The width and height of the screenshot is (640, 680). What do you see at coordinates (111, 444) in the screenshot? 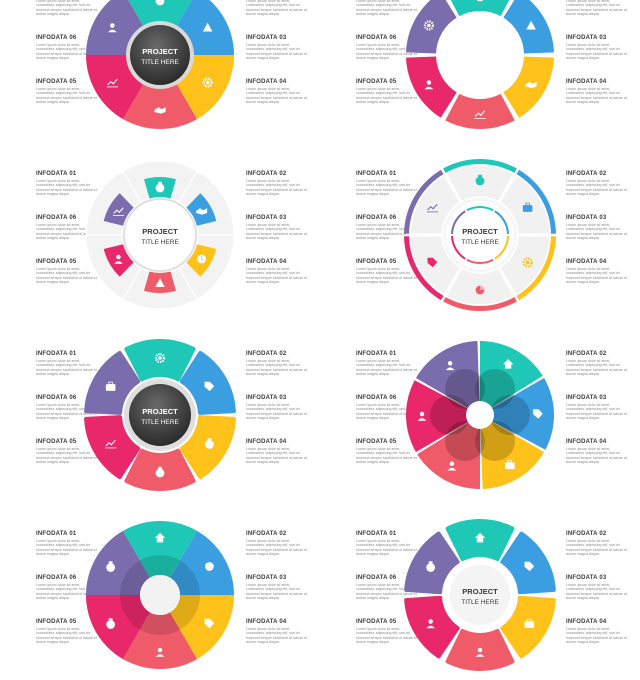
I see `chart-icon` at bounding box center [111, 444].